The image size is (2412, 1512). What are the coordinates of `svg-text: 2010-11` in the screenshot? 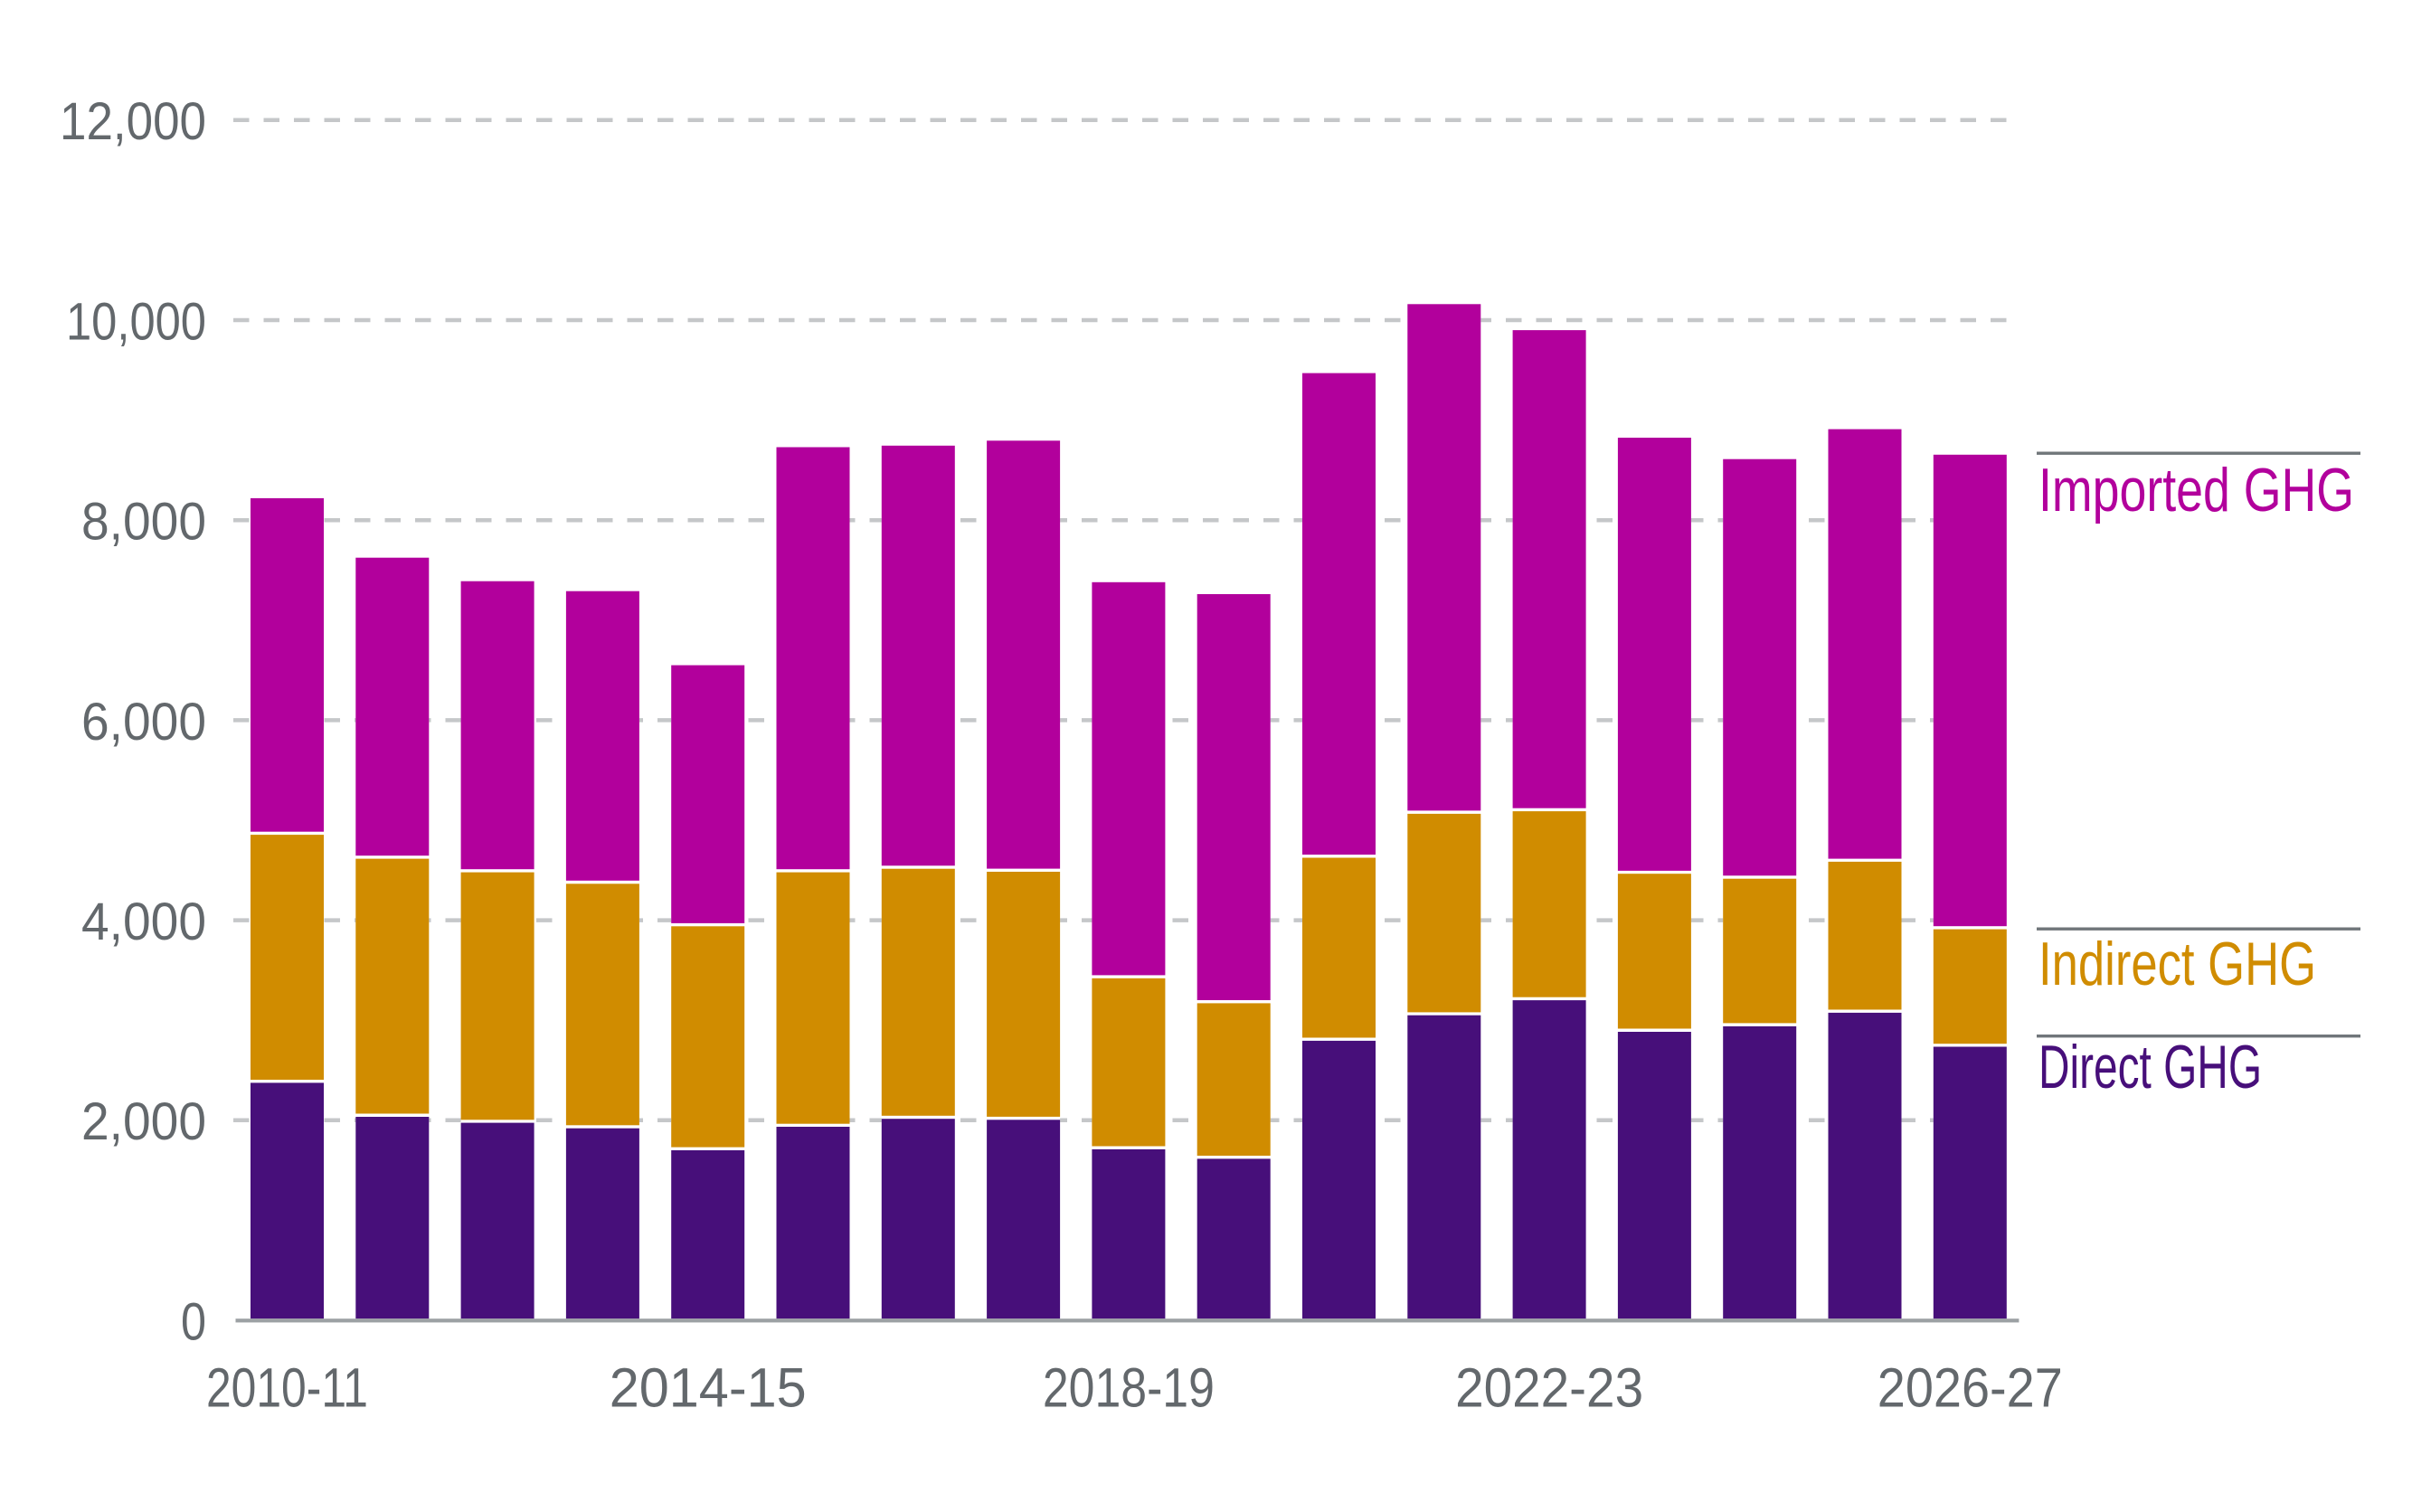 It's located at (287, 1387).